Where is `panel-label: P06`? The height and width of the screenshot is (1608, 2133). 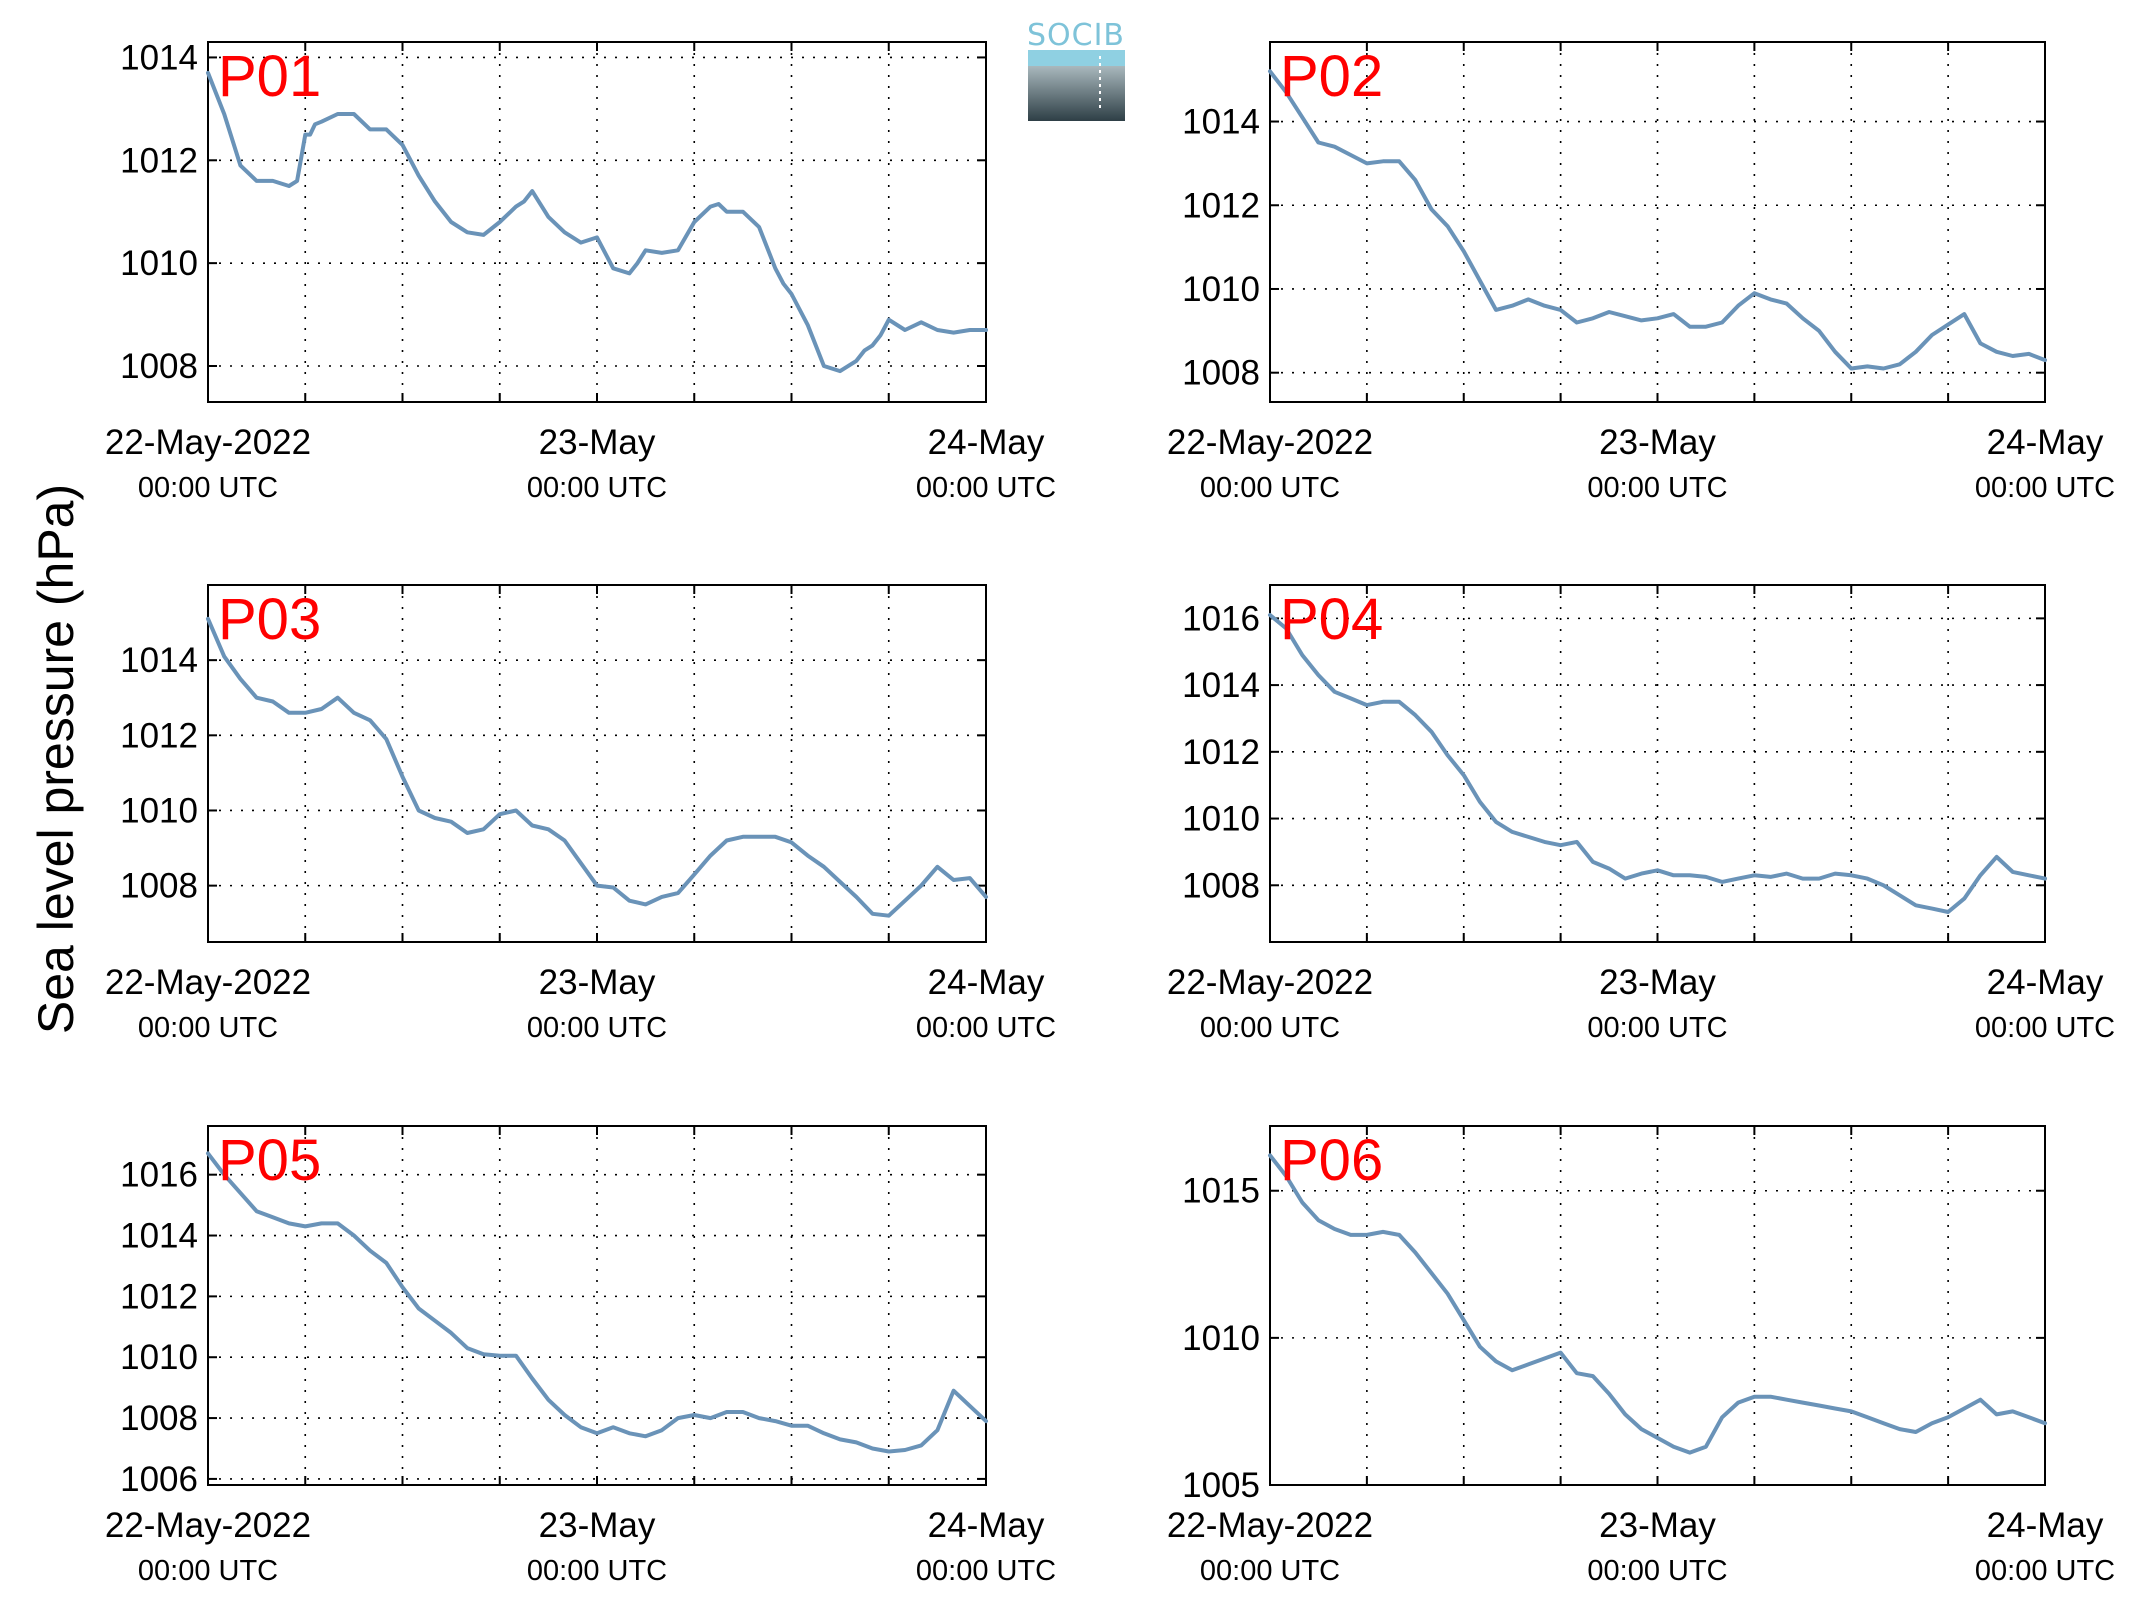
panel-label: P06 is located at coordinates (1331, 1160).